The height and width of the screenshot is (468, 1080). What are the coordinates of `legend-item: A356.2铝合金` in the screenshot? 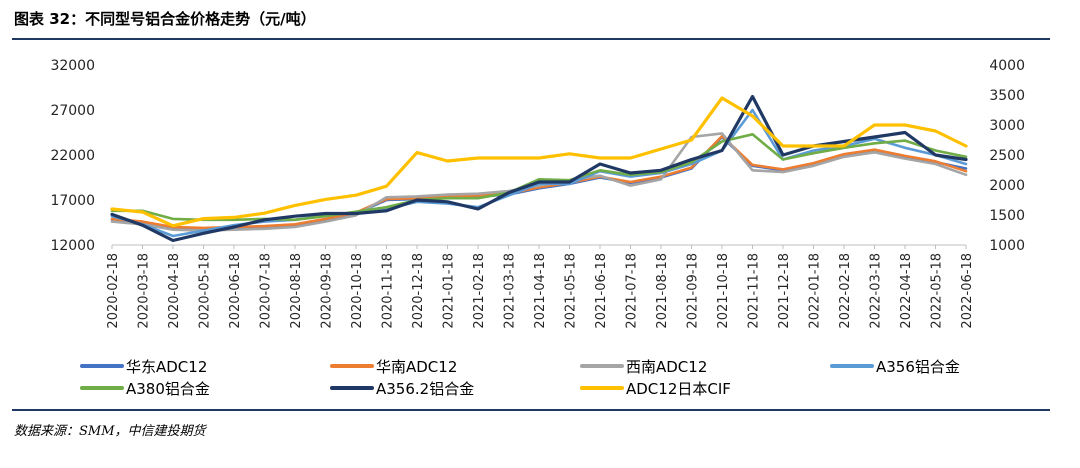 It's located at (402, 388).